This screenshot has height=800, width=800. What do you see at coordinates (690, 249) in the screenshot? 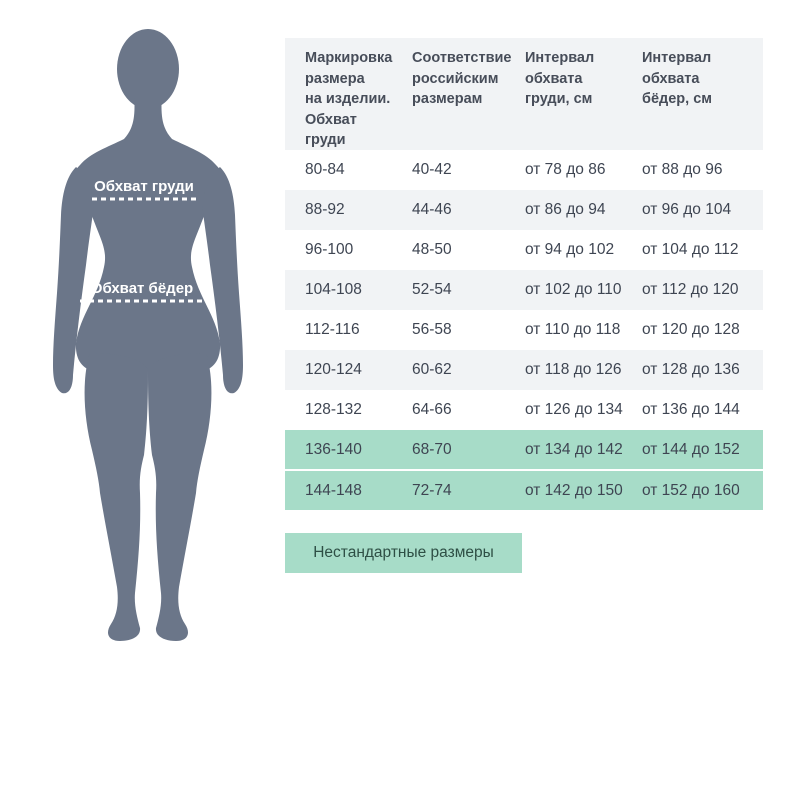
I see `cell-hip-interval: от 104 до 112` at bounding box center [690, 249].